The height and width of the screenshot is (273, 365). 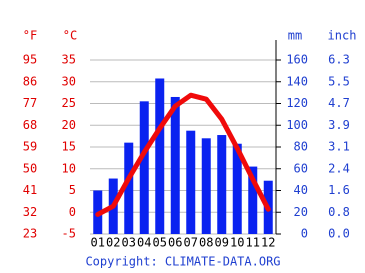 What do you see at coordinates (339, 103) in the screenshot?
I see `y2-tick-label-inch: 4.7` at bounding box center [339, 103].